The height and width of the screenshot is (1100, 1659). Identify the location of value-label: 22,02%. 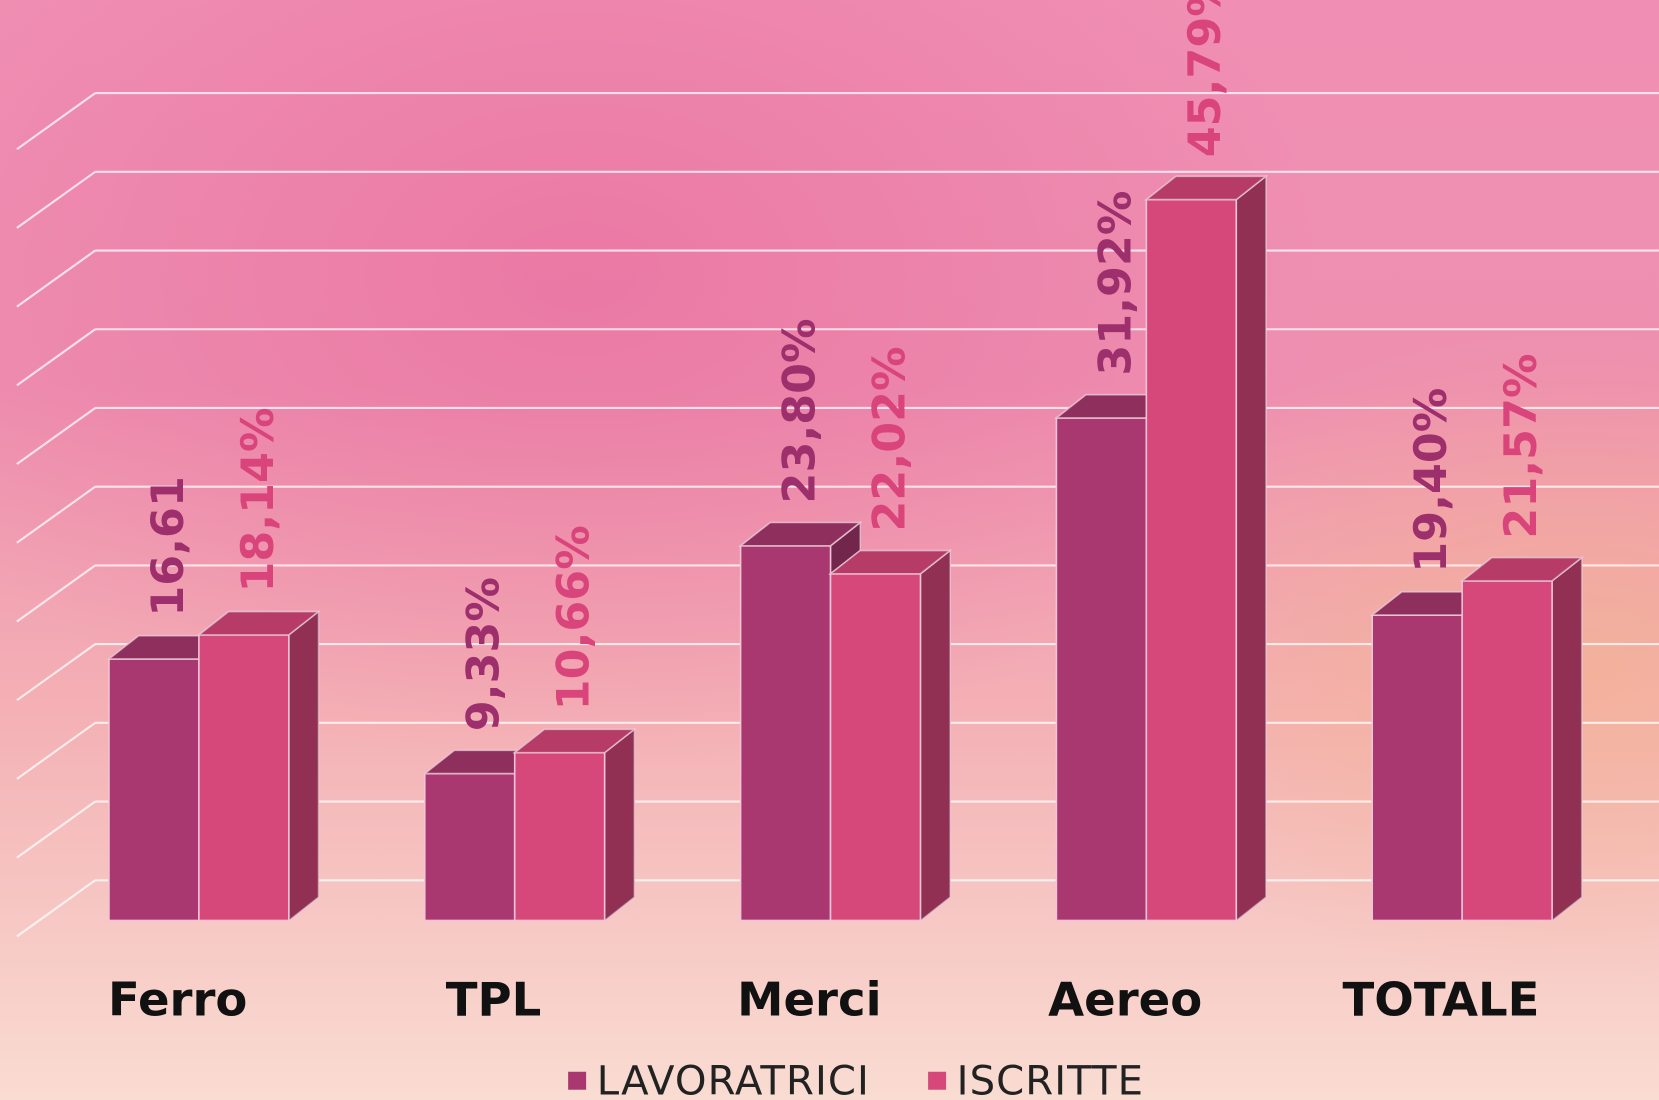
(889, 438).